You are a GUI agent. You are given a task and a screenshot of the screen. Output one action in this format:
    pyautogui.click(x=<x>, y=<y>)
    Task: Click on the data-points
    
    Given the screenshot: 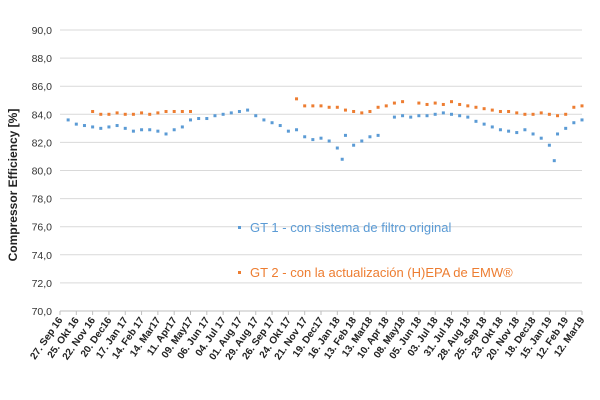 What is the action you would take?
    pyautogui.click(x=325, y=130)
    